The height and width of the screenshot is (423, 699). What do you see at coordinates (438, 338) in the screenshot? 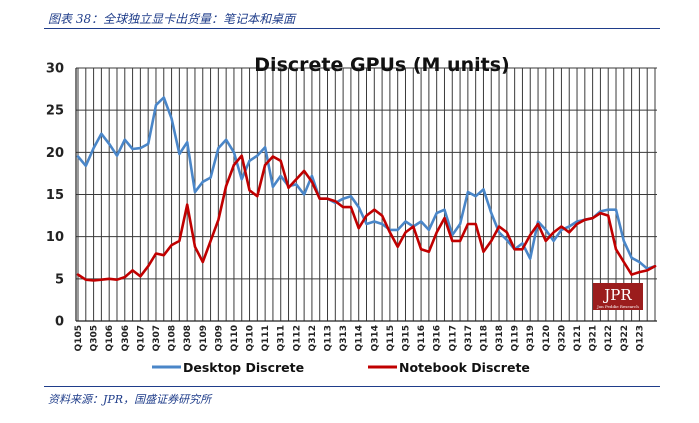
I see `x-tick-label: Q316` at bounding box center [438, 338].